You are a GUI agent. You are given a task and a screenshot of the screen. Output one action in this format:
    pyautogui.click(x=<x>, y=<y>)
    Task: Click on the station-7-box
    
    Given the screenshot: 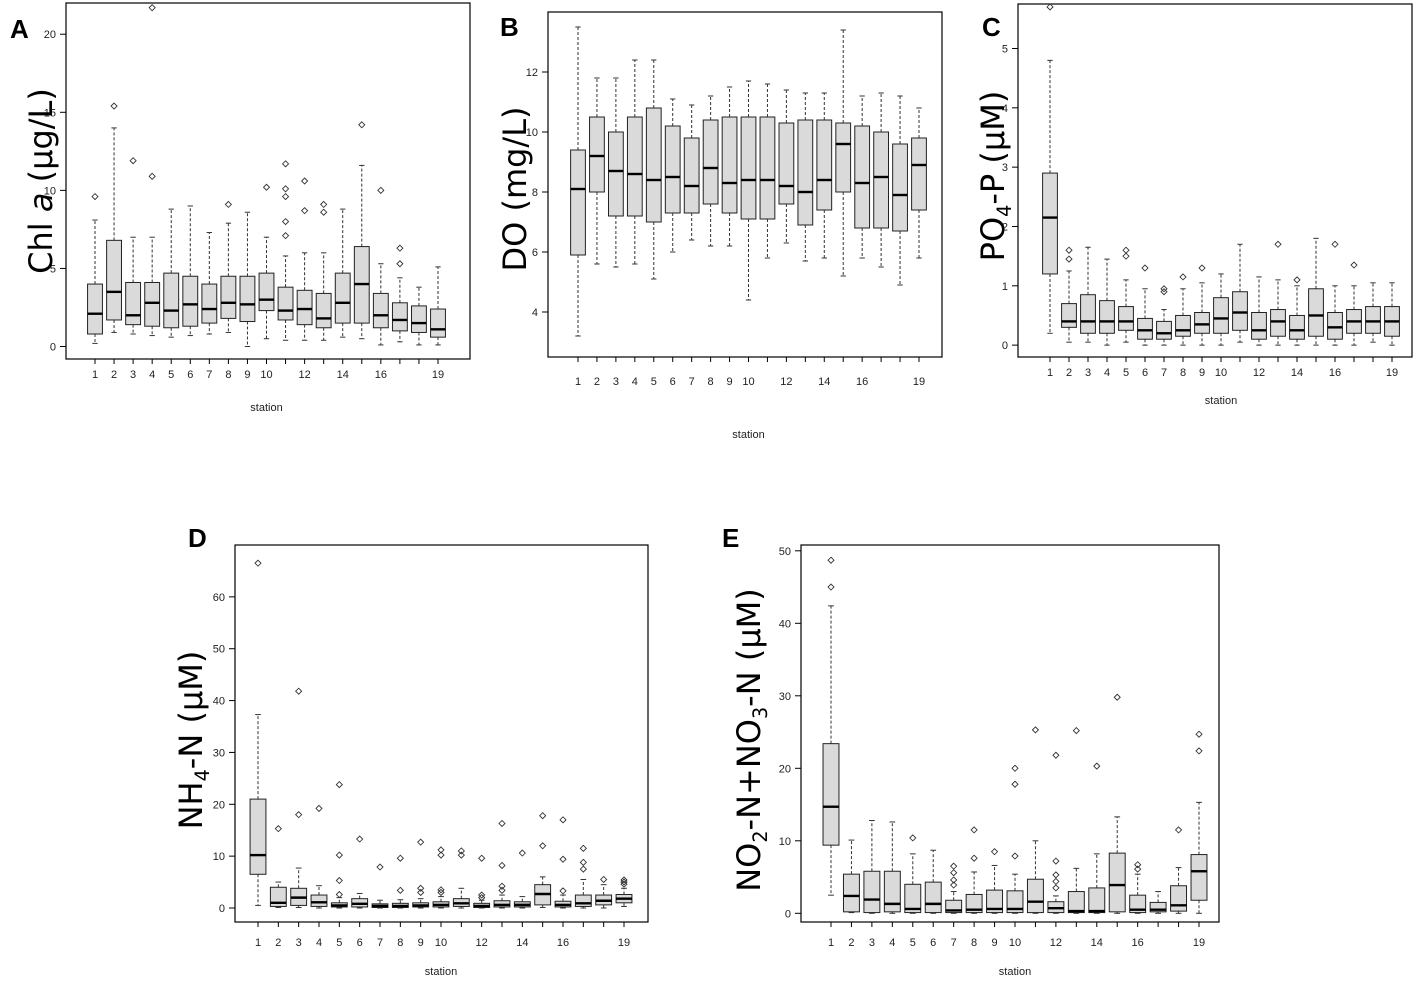 What is the action you would take?
    pyautogui.click(x=380, y=886)
    